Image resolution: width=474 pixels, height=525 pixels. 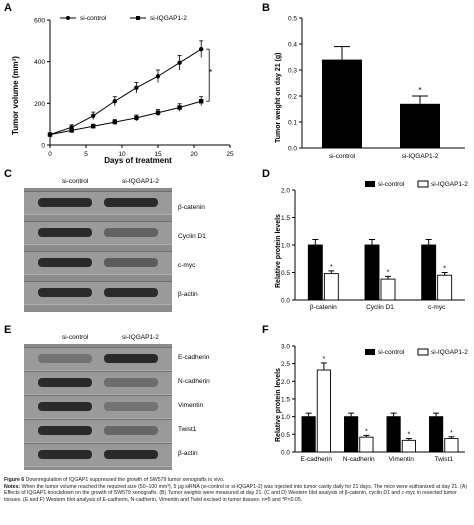 What do you see at coordinates (187, 265) in the screenshot?
I see `blot-c-row-label: c-myc` at bounding box center [187, 265].